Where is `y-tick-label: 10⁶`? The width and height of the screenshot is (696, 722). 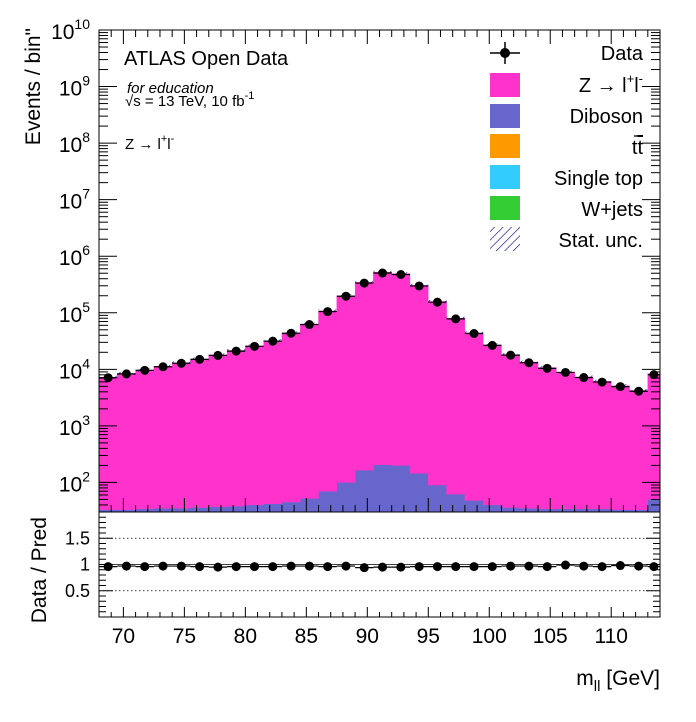
y-tick-label: 10⁶ is located at coordinates (74, 256).